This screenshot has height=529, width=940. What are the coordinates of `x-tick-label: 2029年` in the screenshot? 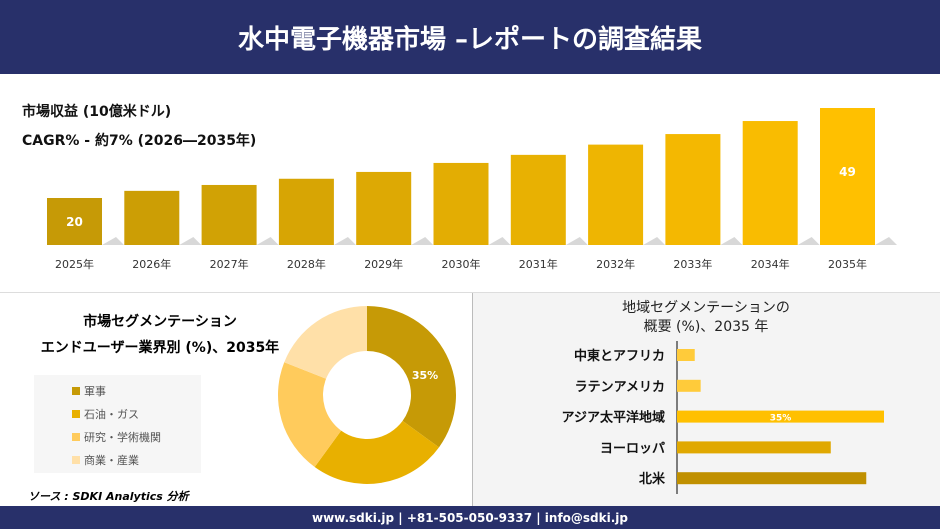 It's located at (383, 264).